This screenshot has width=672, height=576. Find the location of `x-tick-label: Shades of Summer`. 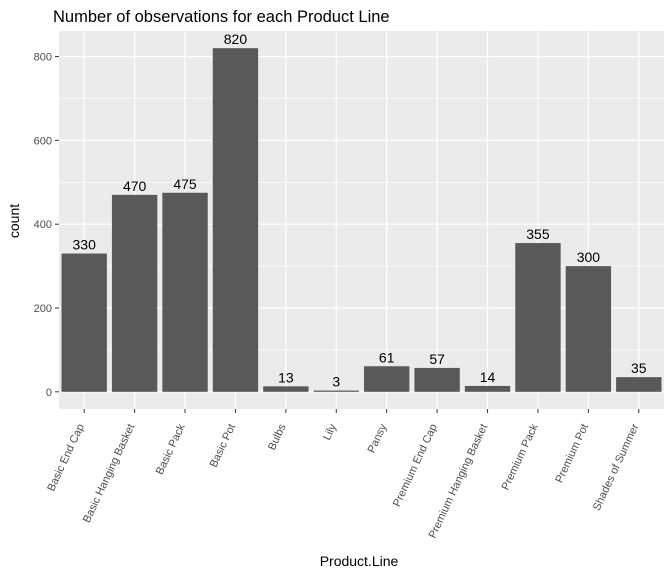

x-tick-label: Shades of Summer is located at coordinates (616, 467).